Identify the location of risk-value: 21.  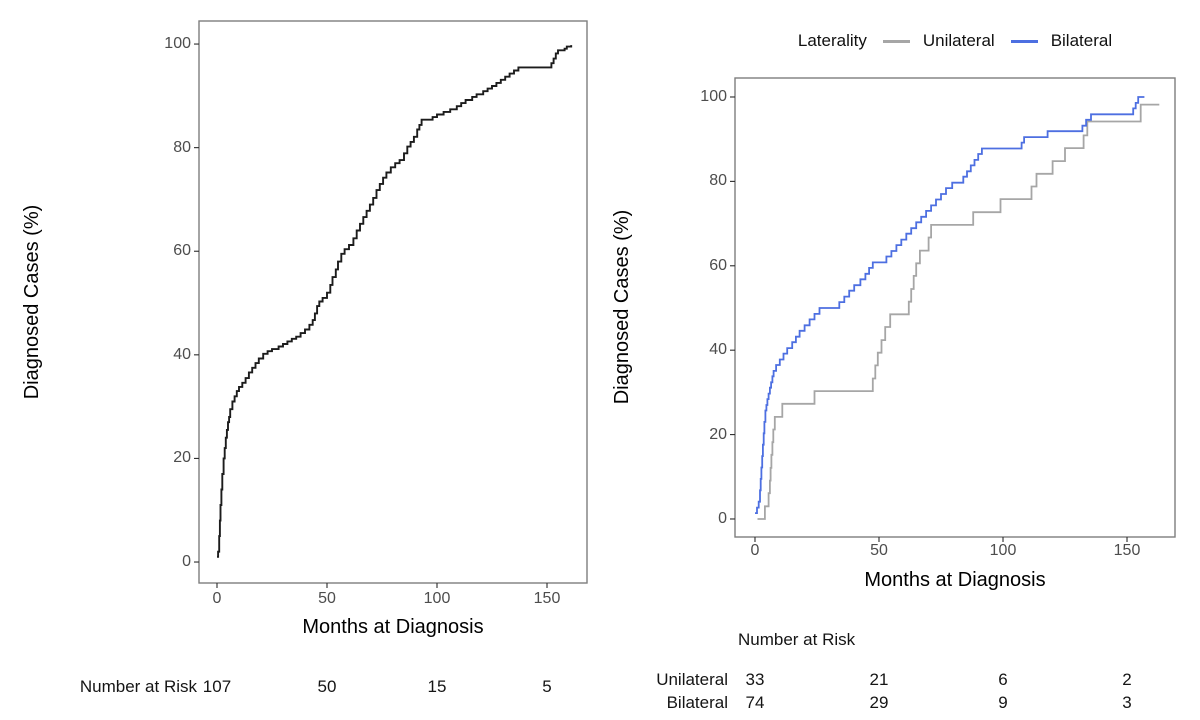
(879, 679).